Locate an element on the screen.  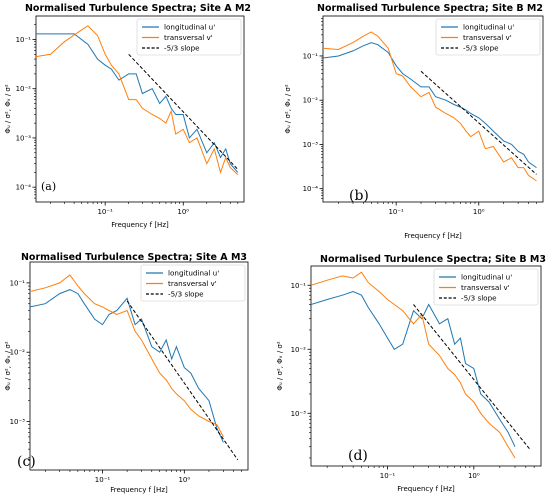
panel-label: (d) is located at coordinates (358, 456).